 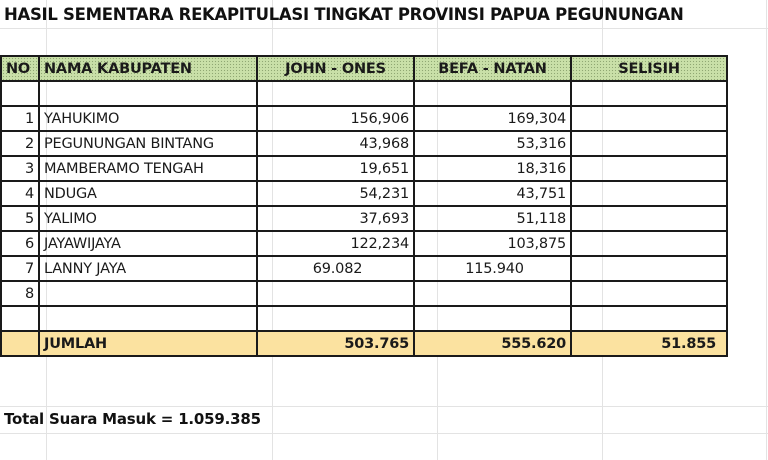 I want to click on total-john-ones: 503.765, so click(x=335, y=343).